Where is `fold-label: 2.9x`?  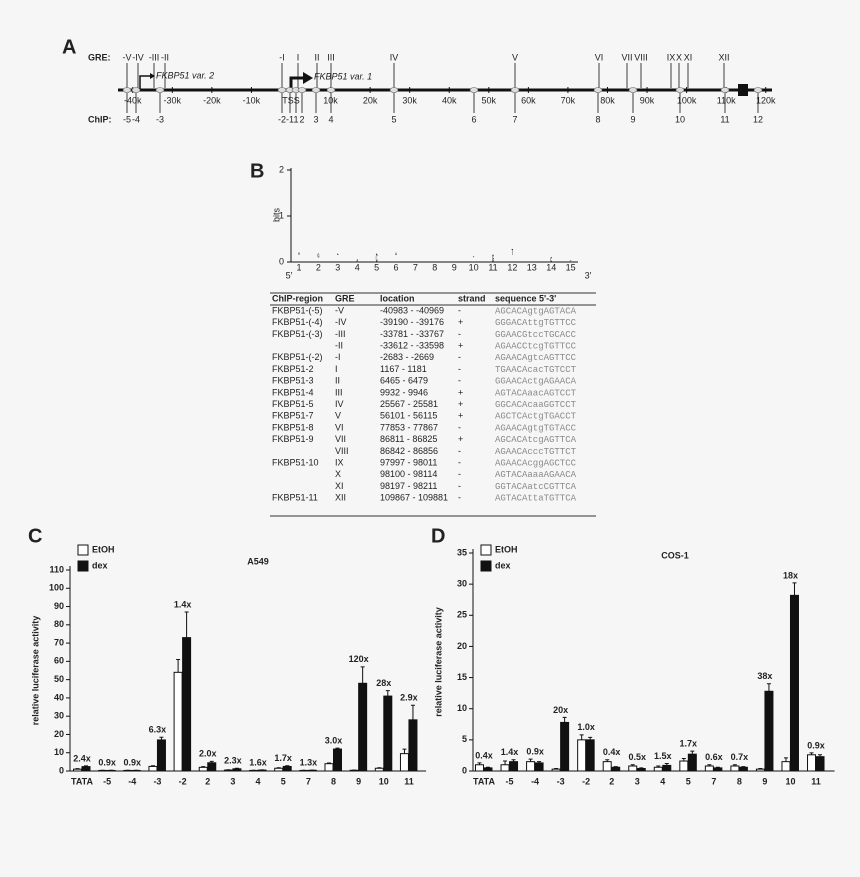 fold-label: 2.9x is located at coordinates (409, 698).